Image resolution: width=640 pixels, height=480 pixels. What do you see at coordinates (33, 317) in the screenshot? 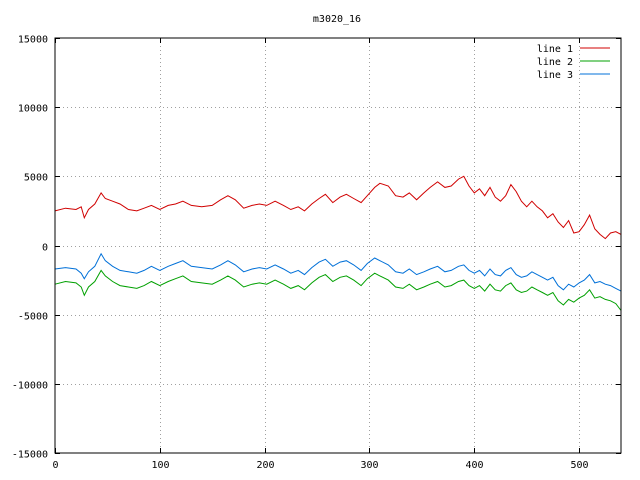
I see `y-tick-label: -5000` at bounding box center [33, 317].